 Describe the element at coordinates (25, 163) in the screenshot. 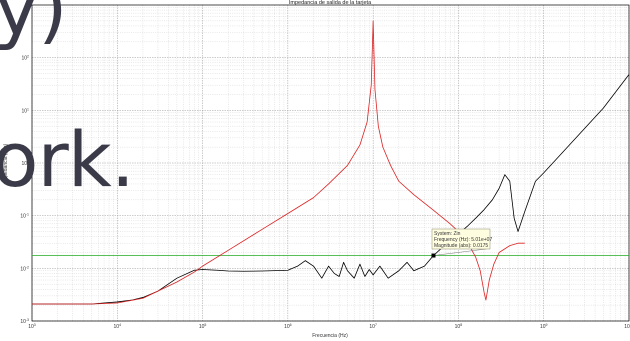

I see `y-tick-label: 10⁰` at that location.